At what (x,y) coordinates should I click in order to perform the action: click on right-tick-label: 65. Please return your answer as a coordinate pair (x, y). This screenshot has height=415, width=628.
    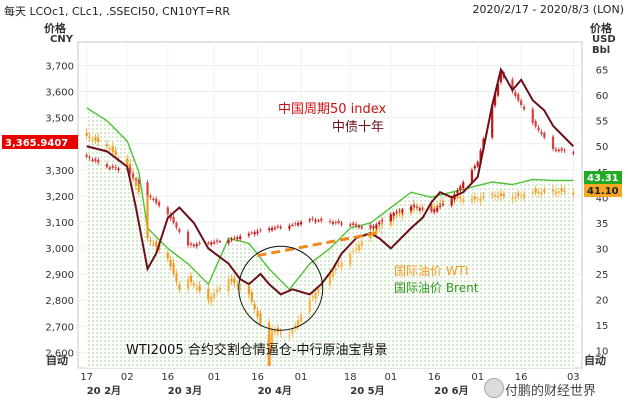
    Looking at the image, I should click on (602, 71).